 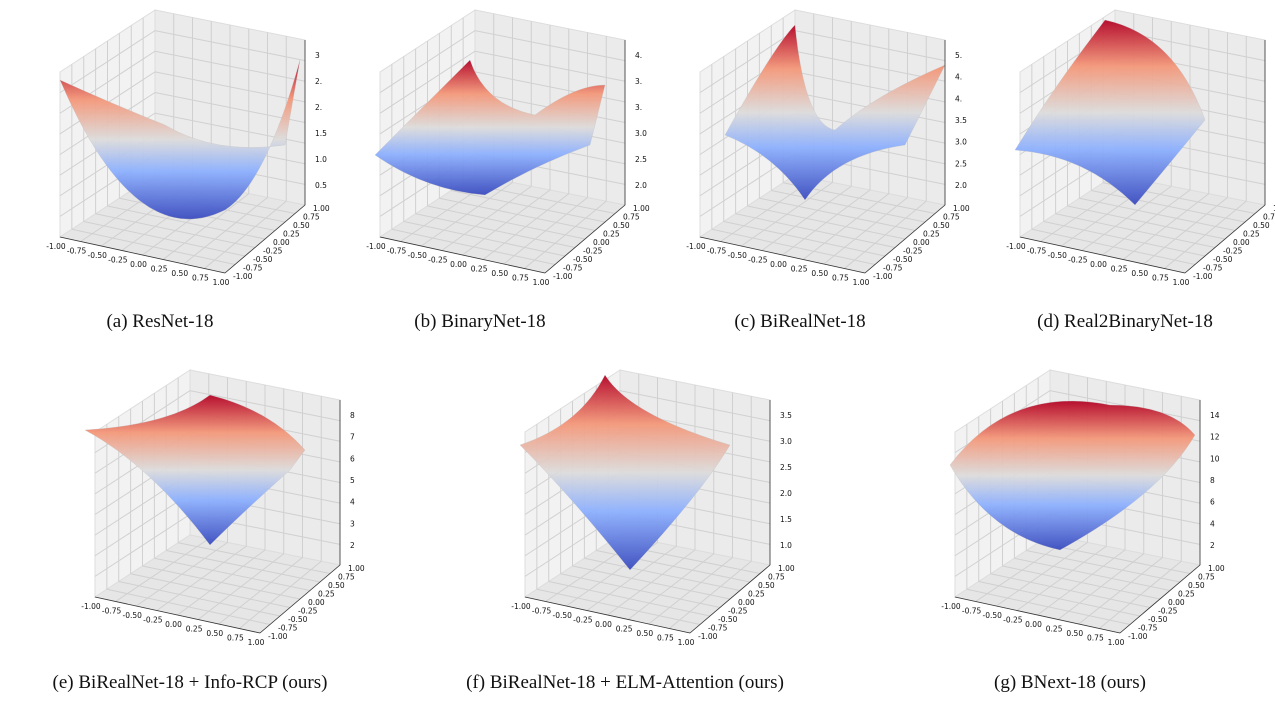 What do you see at coordinates (418, 255) in the screenshot?
I see `x-tick-label: -0.50` at bounding box center [418, 255].